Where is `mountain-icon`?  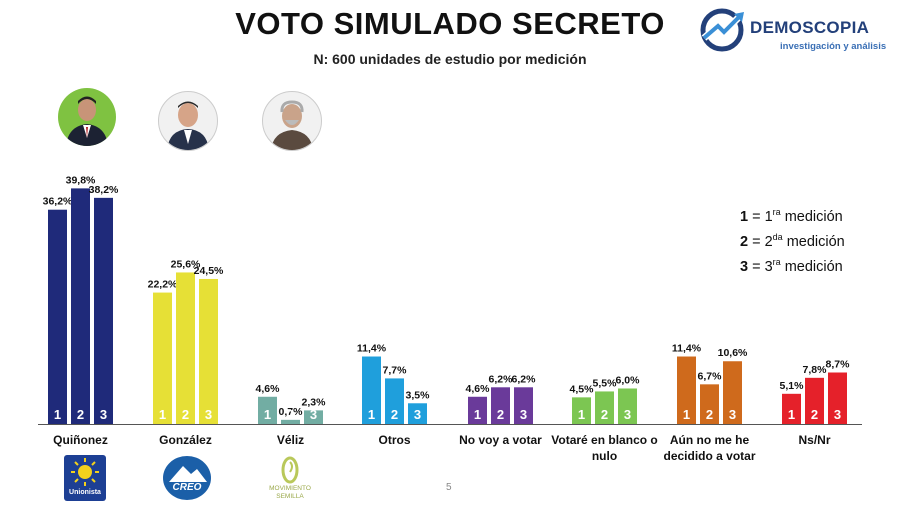 mountain-icon is located at coordinates (188, 474).